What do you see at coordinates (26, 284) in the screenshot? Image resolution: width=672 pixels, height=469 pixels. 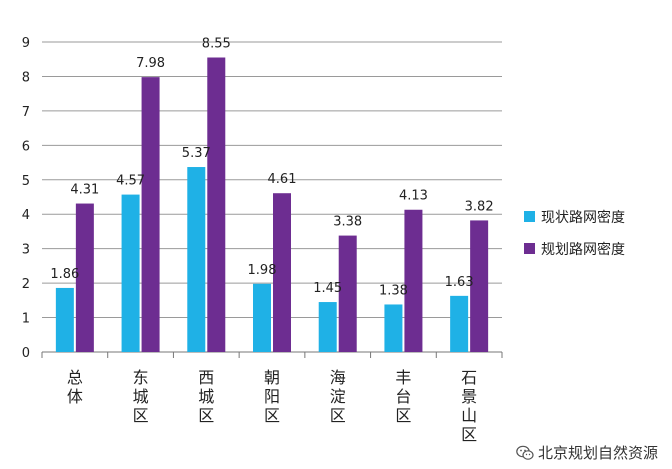 I see `y-tick-label: 2` at bounding box center [26, 284].